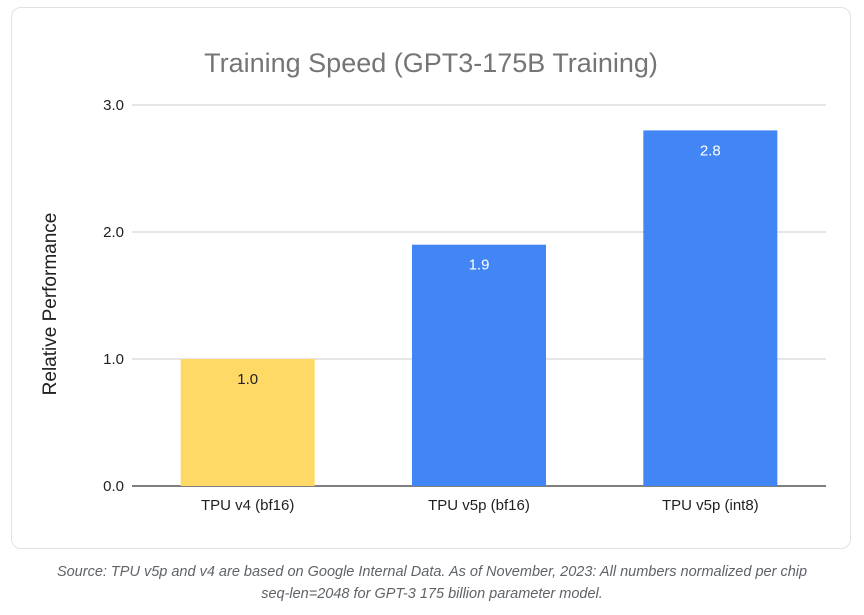 This screenshot has width=864, height=615. I want to click on y-tick-label: 1.0, so click(113, 359).